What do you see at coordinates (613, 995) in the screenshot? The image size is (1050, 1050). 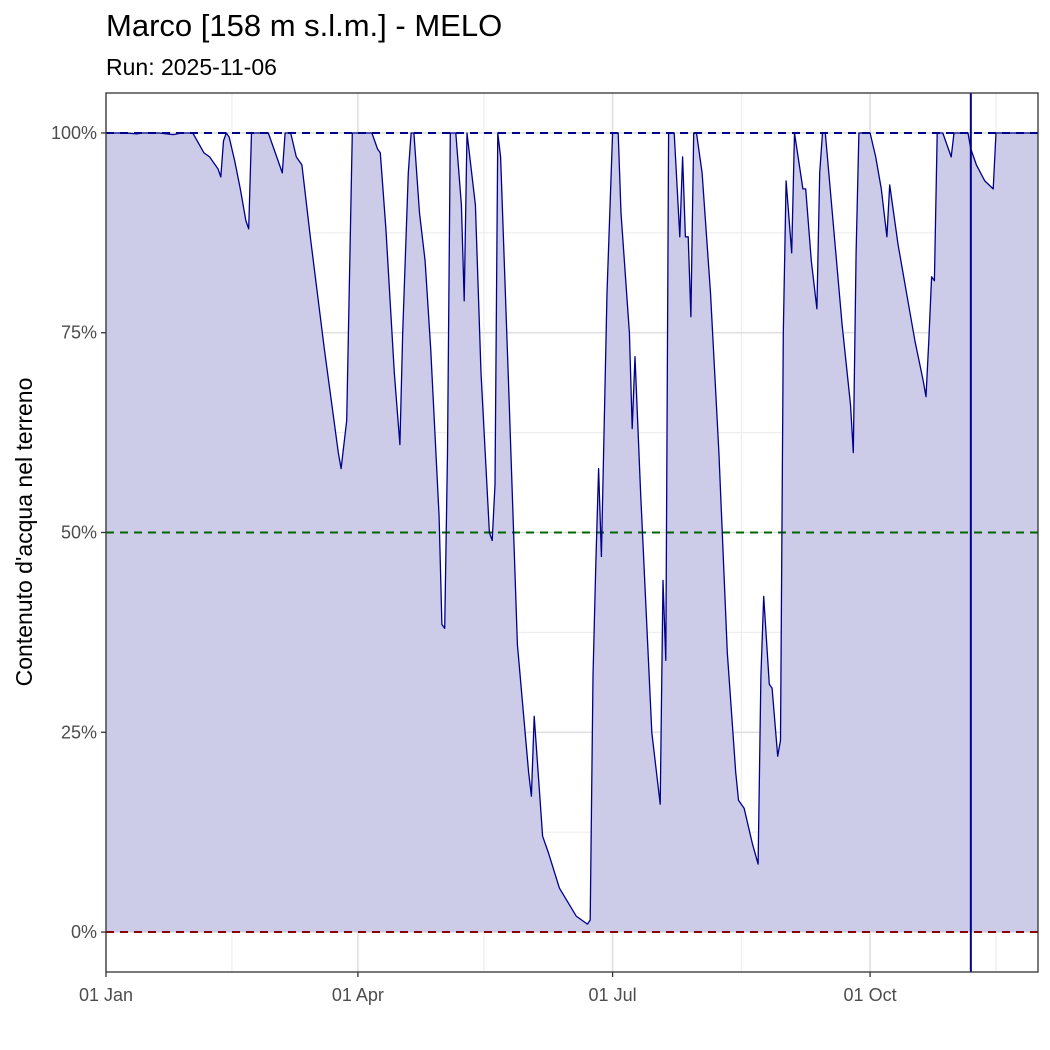 I see `x-tick-label: 01 Jul` at bounding box center [613, 995].